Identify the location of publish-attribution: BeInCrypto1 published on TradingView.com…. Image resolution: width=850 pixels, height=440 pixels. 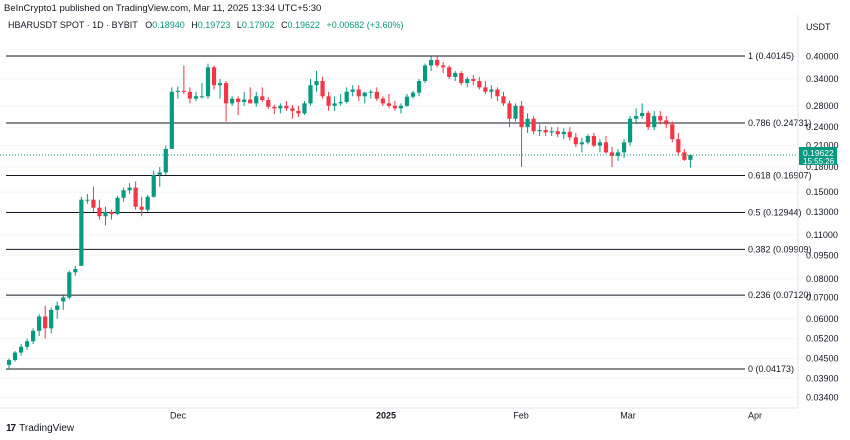
(163, 8).